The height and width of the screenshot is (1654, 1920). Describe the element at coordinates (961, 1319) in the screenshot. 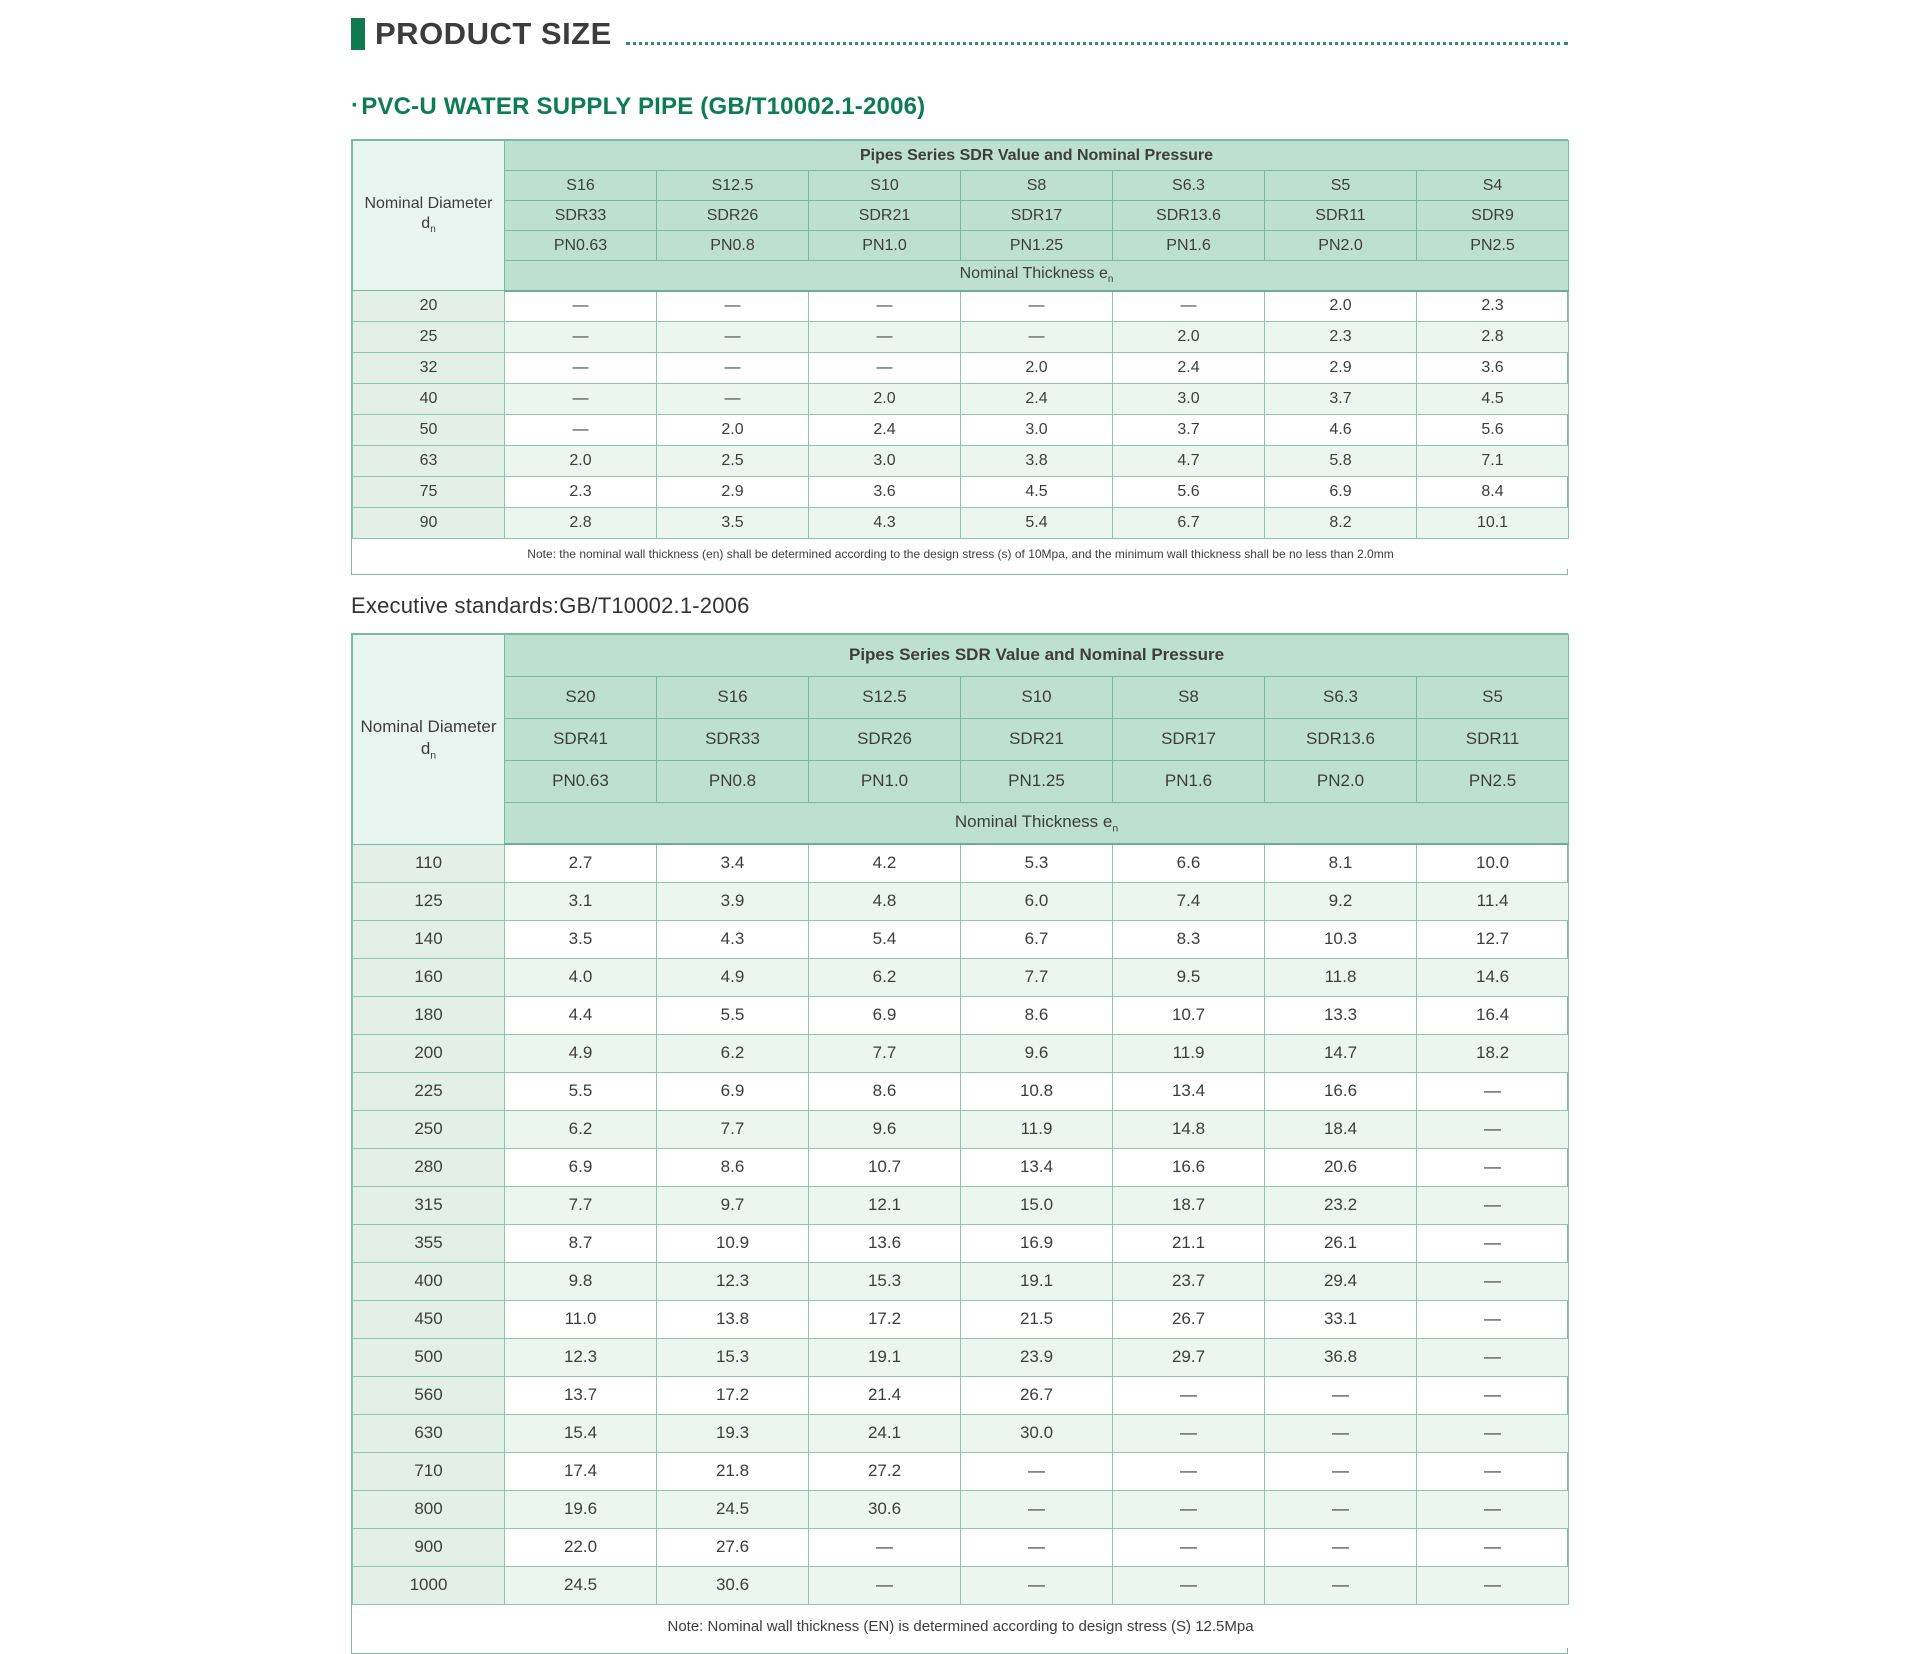

I see `table-row: 450 11.0 13.8 17.2 21.5 26.7 33.1 —` at that location.